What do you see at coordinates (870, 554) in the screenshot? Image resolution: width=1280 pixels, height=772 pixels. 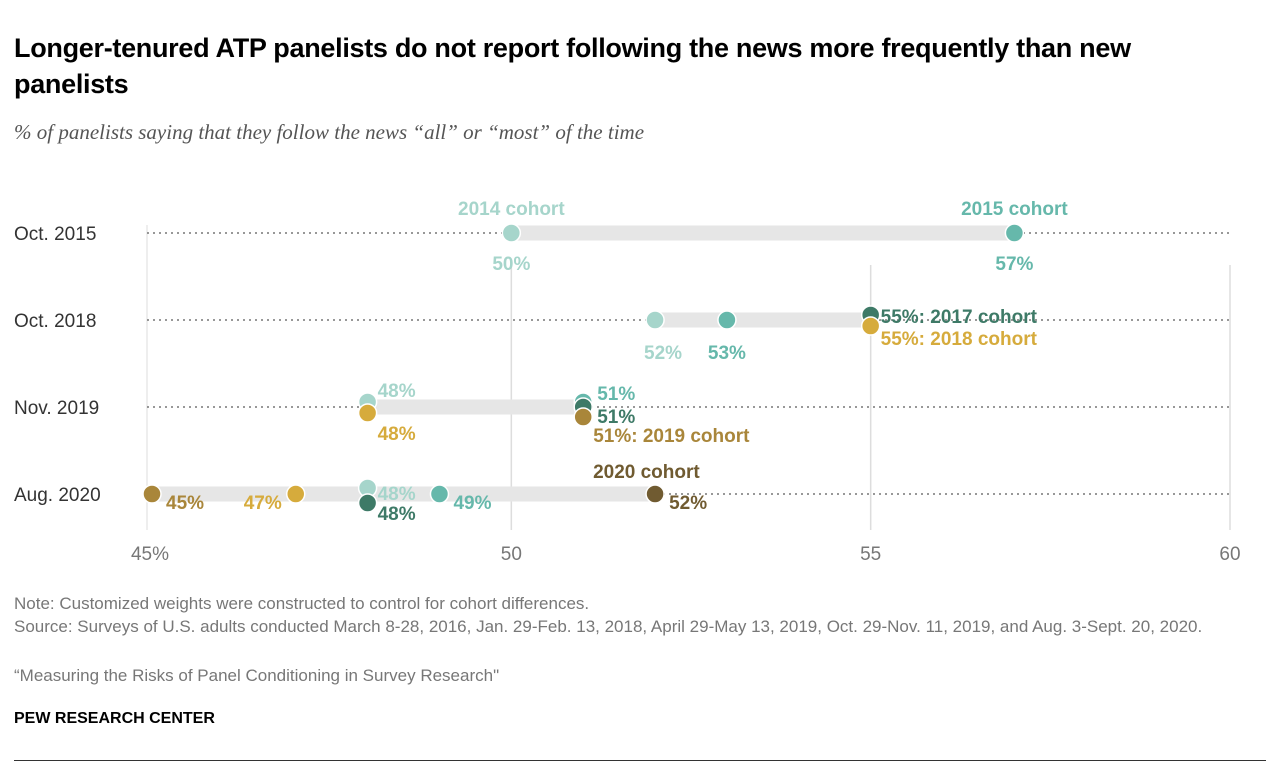 I see `x-tick-label: 55` at bounding box center [870, 554].